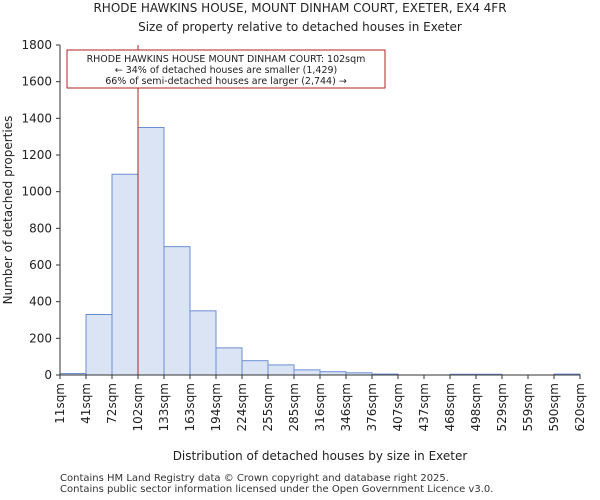 Image resolution: width=600 pixels, height=500 pixels. I want to click on x-tick-label: 437sqm, so click(424, 407).